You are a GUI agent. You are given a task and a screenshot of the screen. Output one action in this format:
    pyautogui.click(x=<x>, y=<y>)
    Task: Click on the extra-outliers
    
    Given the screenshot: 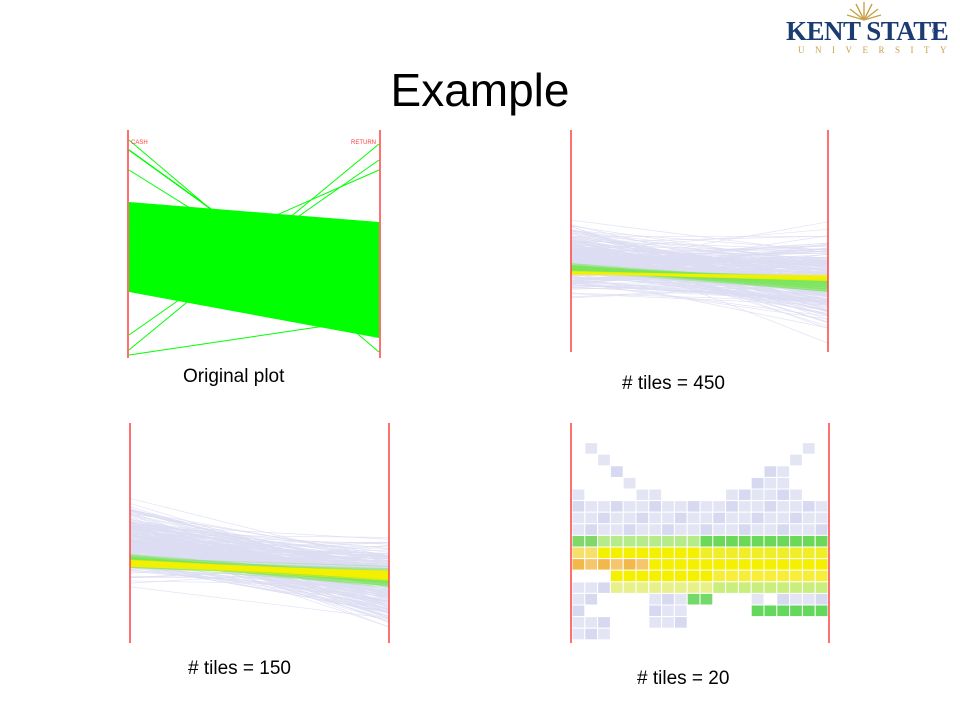 What is the action you would take?
    pyautogui.click(x=254, y=247)
    